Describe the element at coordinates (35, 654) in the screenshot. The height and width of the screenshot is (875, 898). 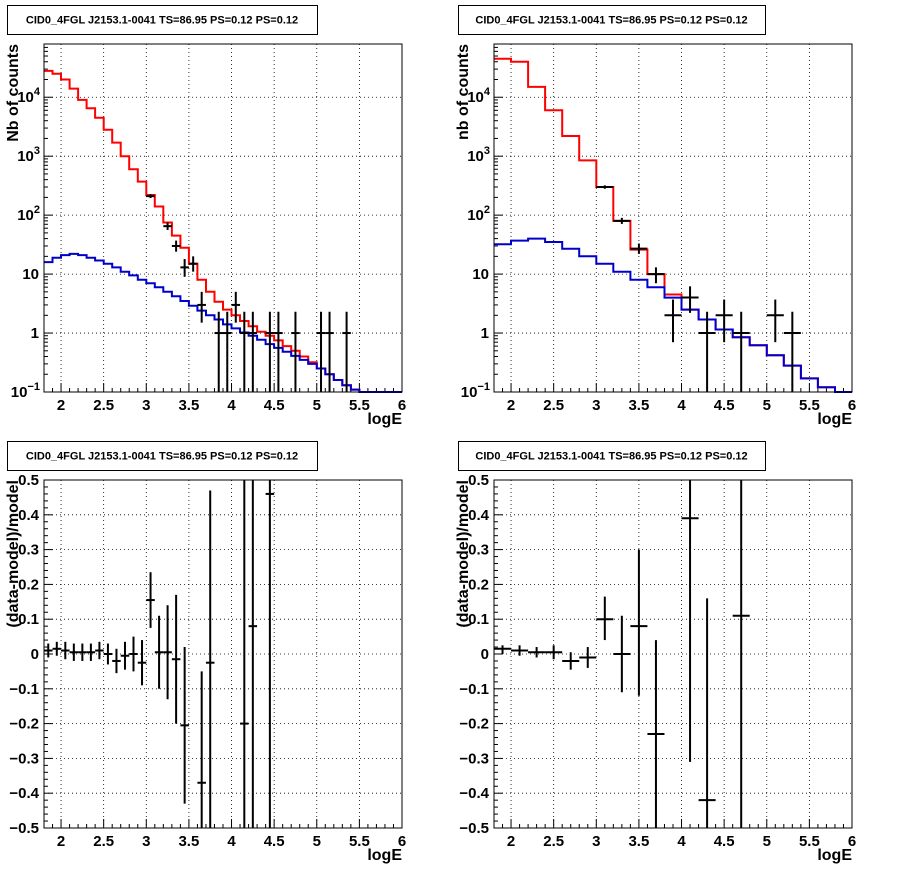
I see `y-tick-label: 0` at that location.